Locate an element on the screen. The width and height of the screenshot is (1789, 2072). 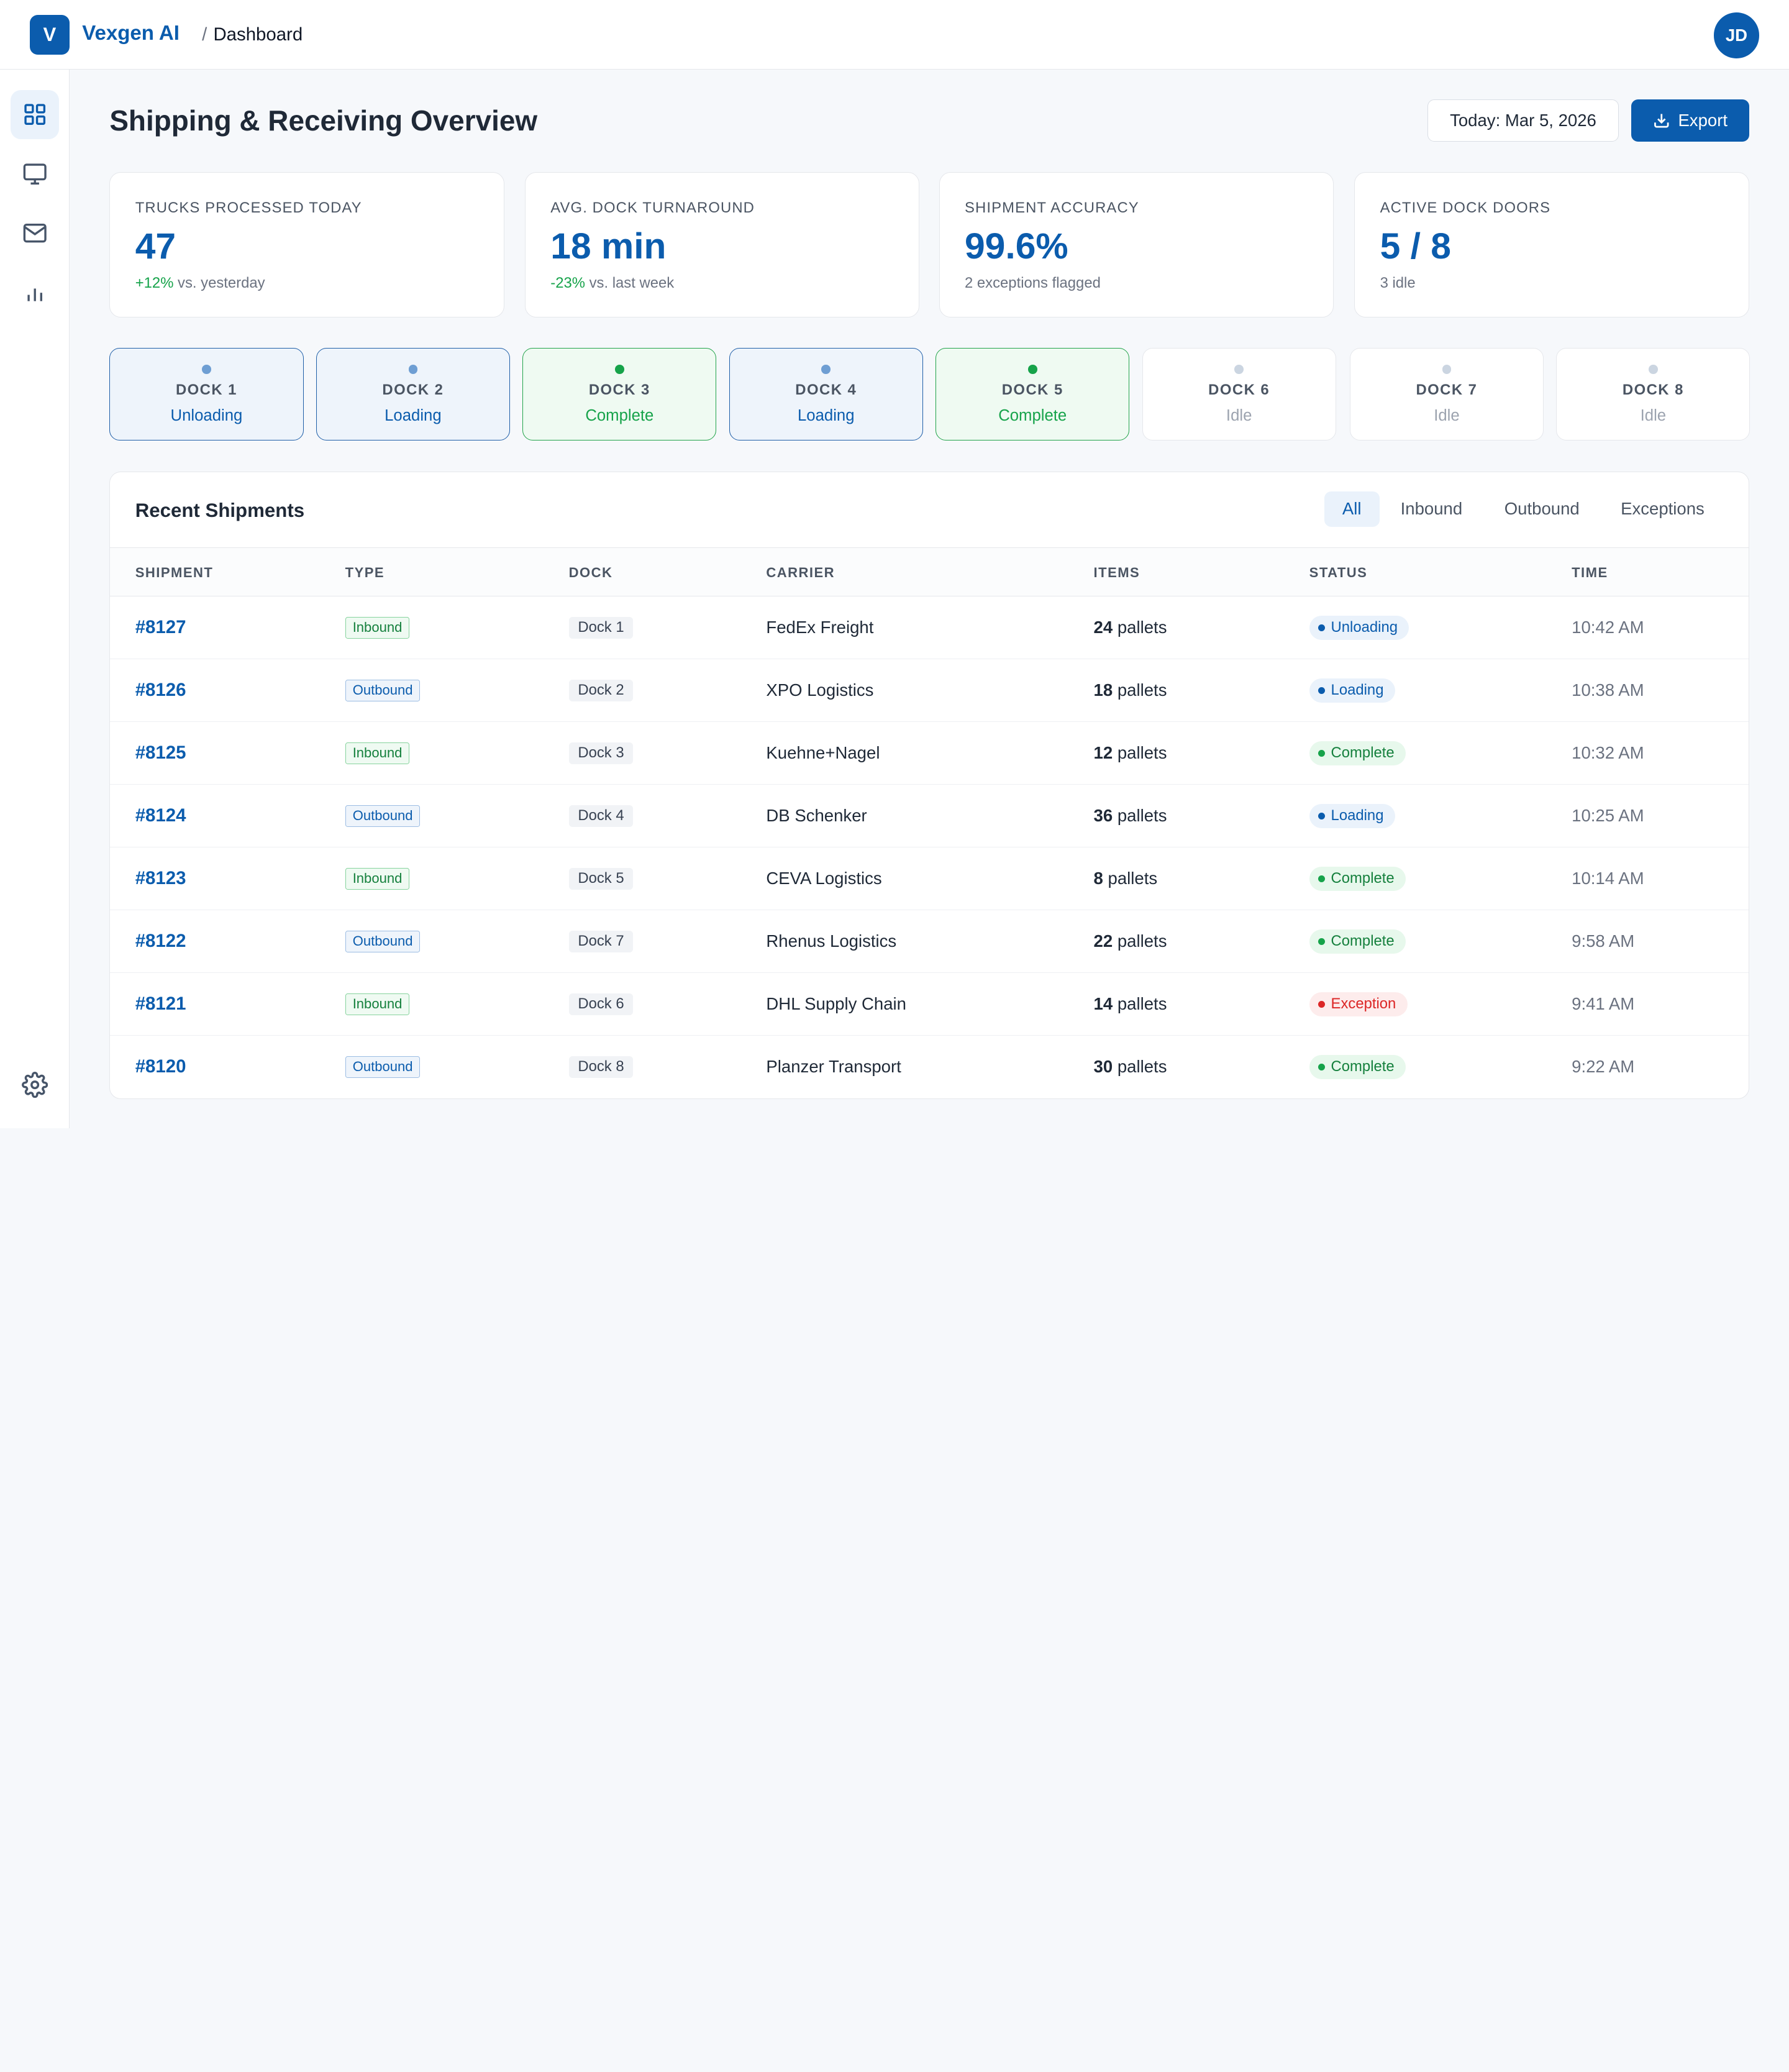
sidebar-item-messages is located at coordinates (35, 234).